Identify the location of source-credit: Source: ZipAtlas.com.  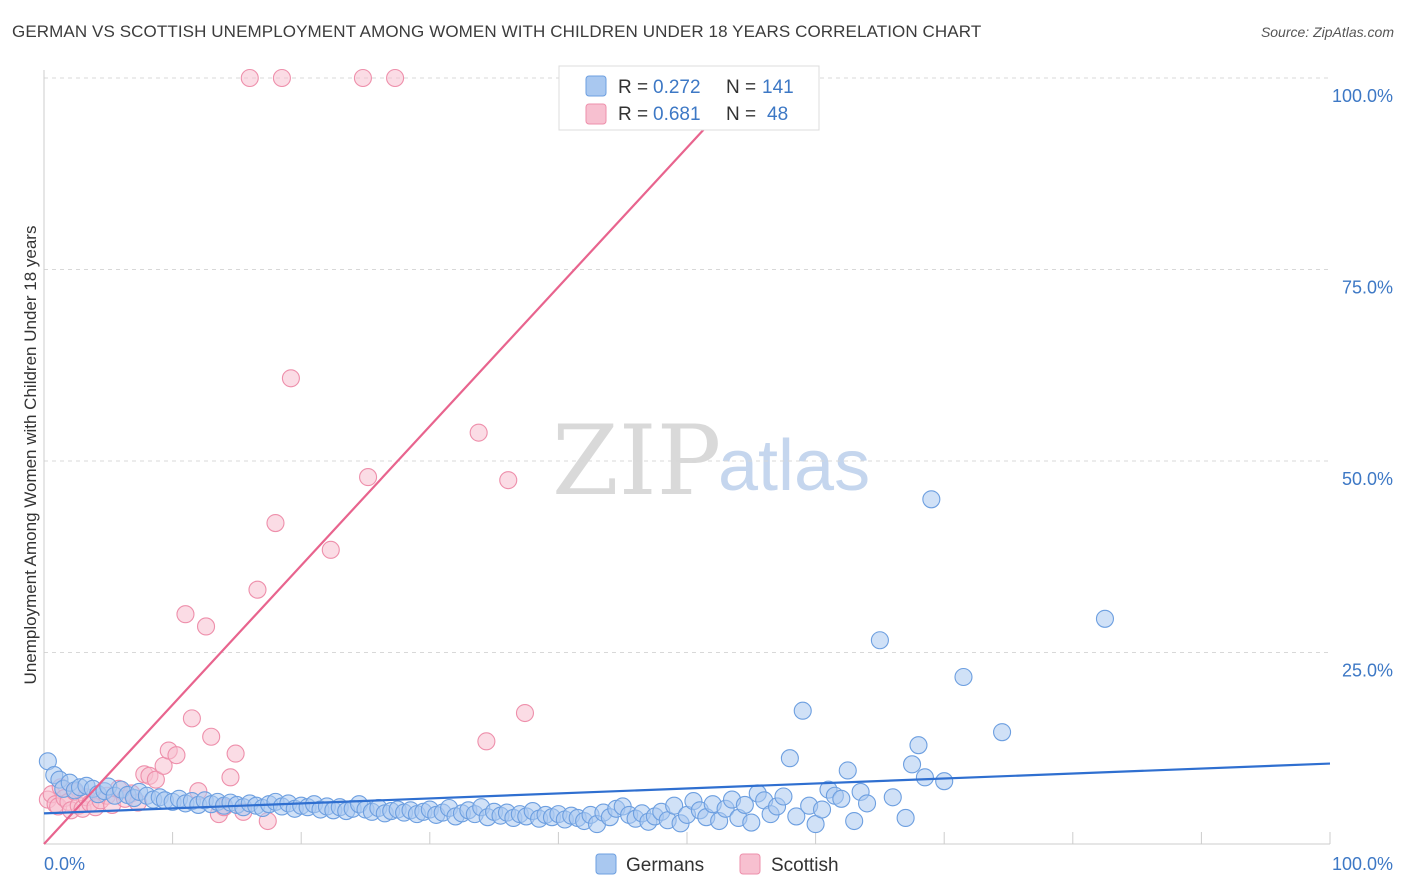
(1327, 32).